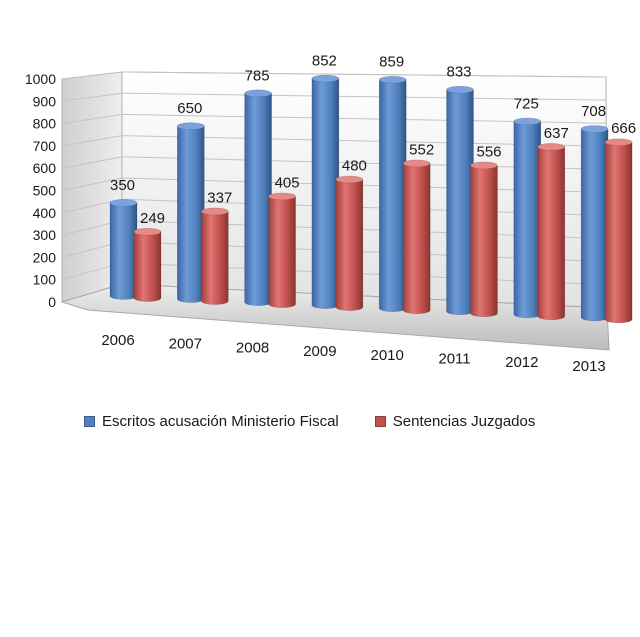 This screenshot has height=637, width=640. Describe the element at coordinates (219, 197) in the screenshot. I see `data-label: 337` at that location.